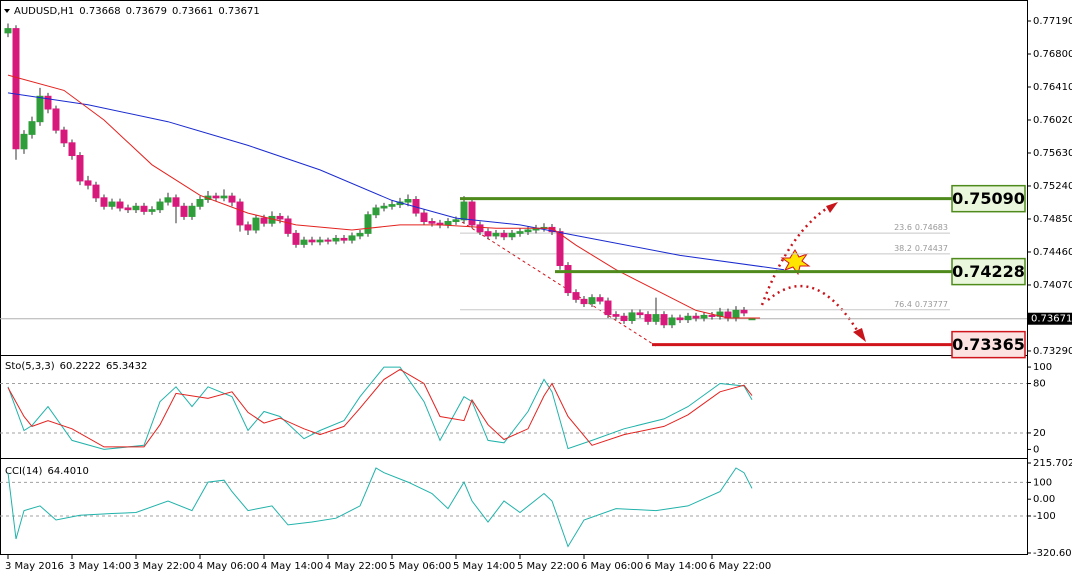 This screenshot has width=1072, height=579. I want to click on level-label: 0.73365, so click(988, 344).